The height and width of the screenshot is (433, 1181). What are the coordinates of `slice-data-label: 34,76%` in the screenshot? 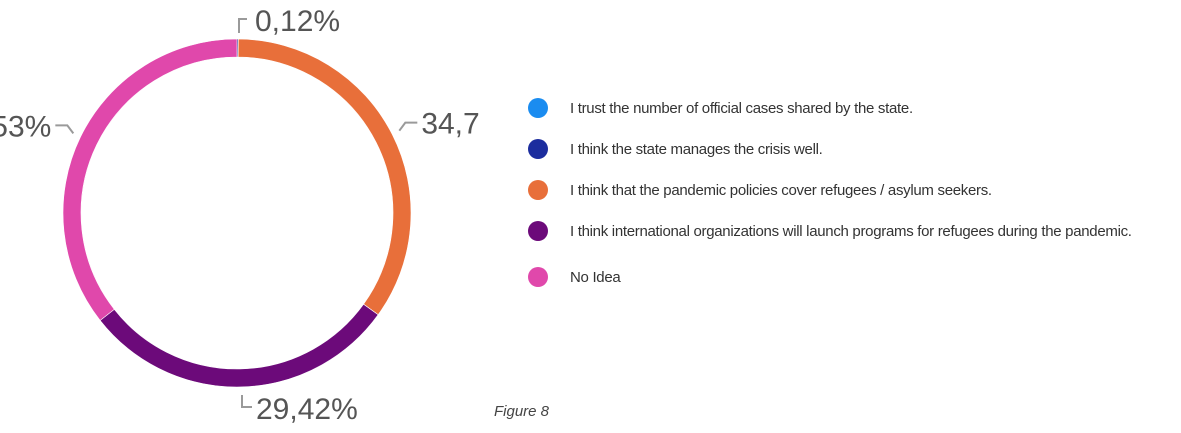 It's located at (450, 124).